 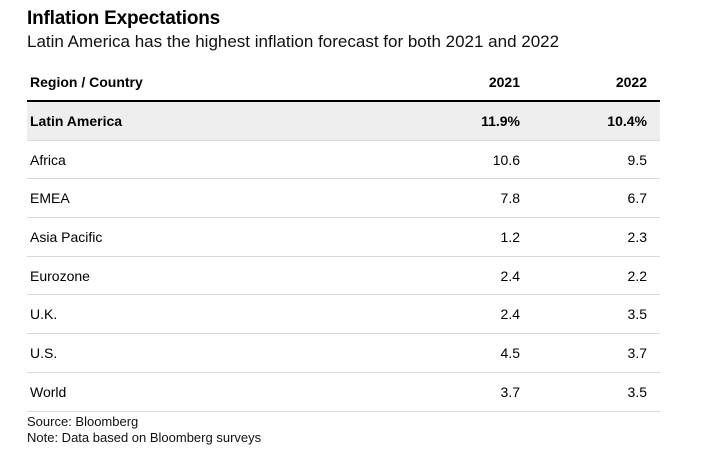 I want to click on table-row: Asia Pacific 1.2 2.3, so click(x=343, y=237).